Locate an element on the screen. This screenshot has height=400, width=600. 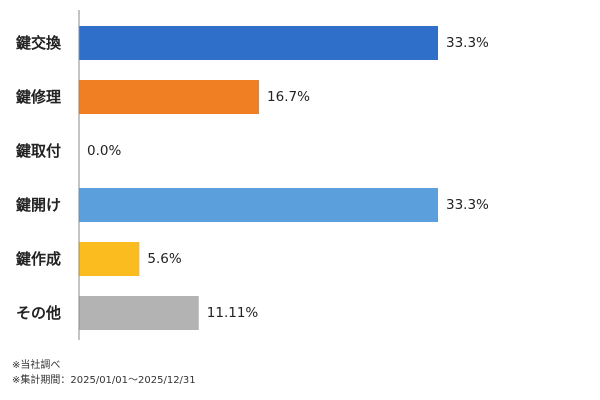
footnote-source: ※当社調べ is located at coordinates (36, 365).